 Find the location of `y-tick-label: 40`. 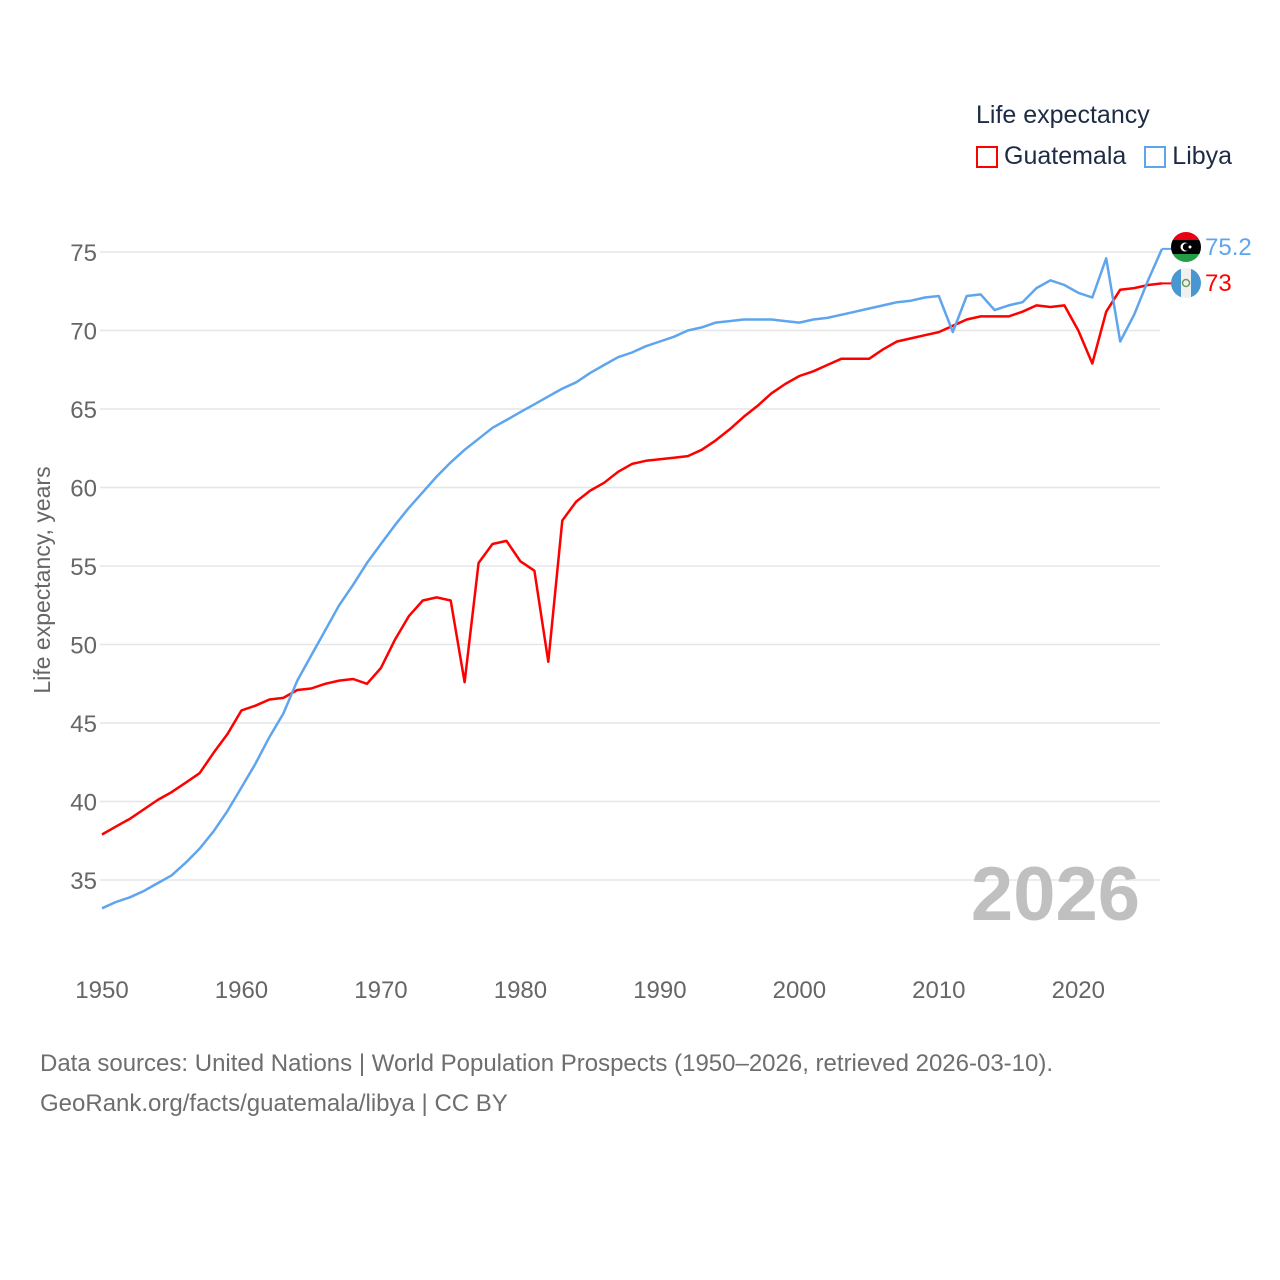

y-tick-label: 40 is located at coordinates (83, 803).